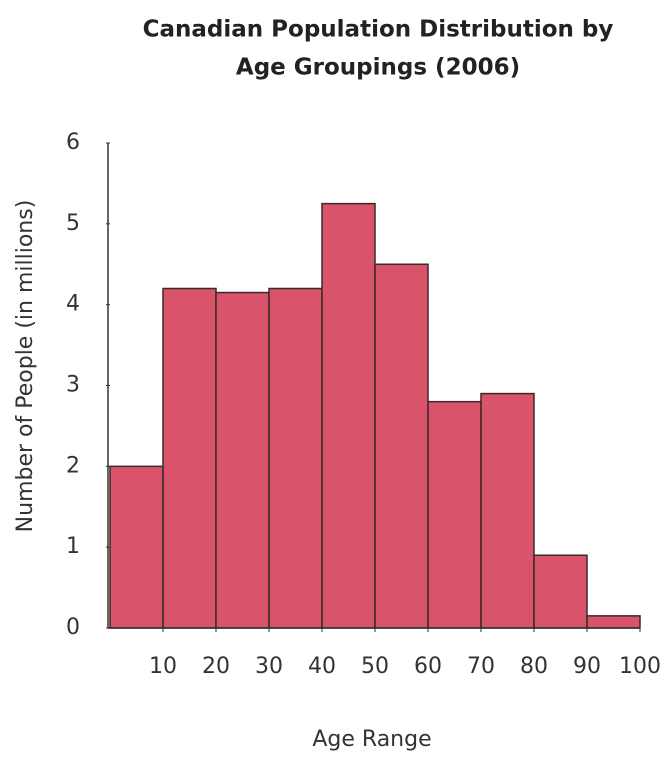  I want to click on x-tick-label: 40, so click(322, 666).